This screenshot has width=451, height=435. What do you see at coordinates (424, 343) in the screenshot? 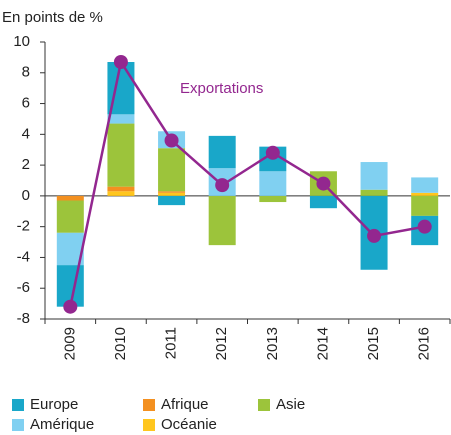
I see `x-tick-label: 2016` at bounding box center [424, 343].